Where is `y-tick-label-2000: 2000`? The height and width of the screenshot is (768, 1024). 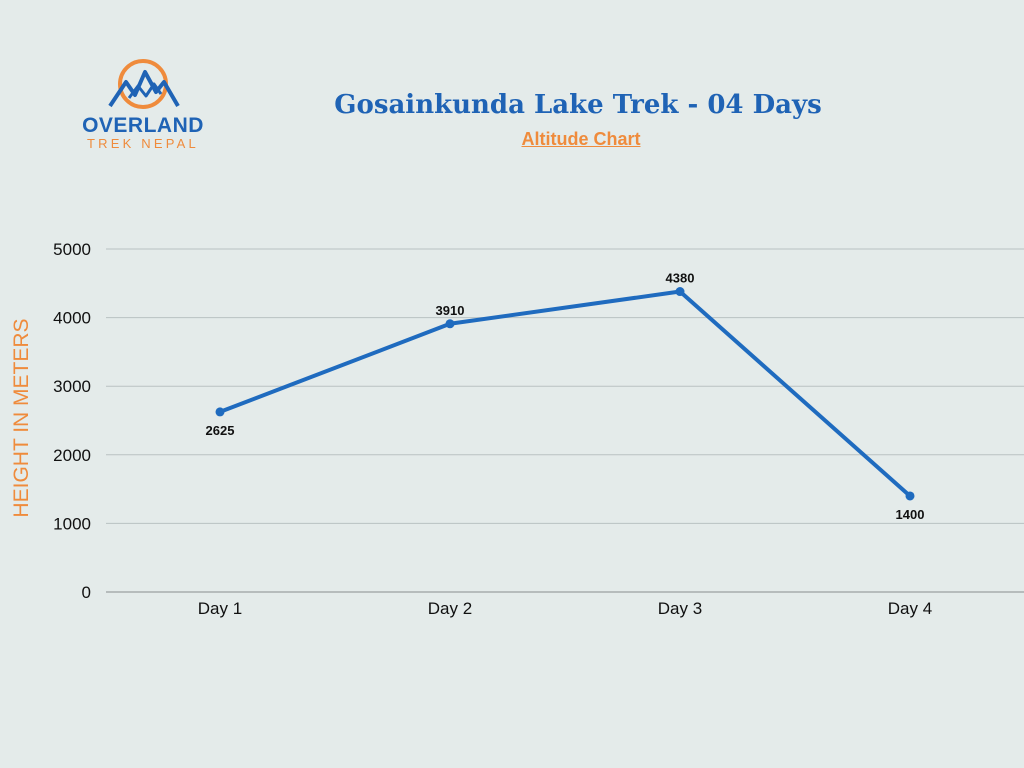 y-tick-label-2000: 2000 is located at coordinates (72, 455).